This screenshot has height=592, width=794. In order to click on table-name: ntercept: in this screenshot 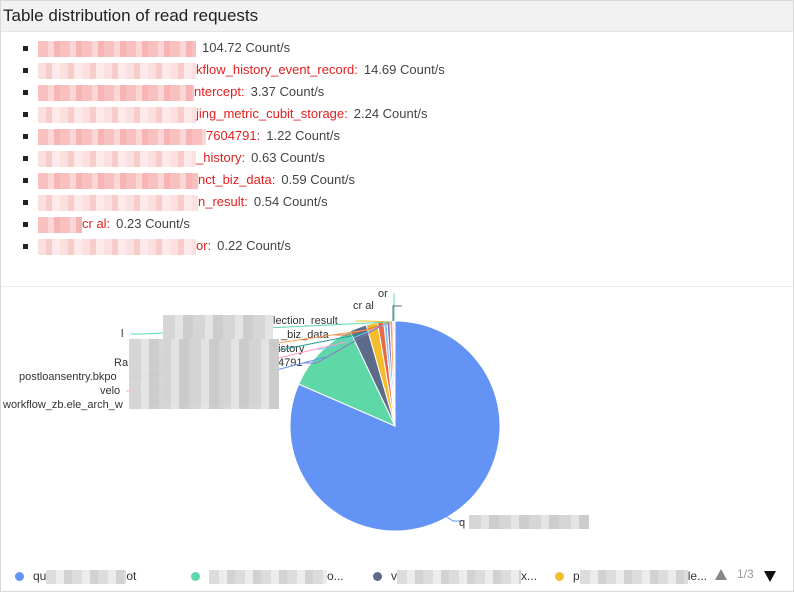, I will do `click(219, 91)`.